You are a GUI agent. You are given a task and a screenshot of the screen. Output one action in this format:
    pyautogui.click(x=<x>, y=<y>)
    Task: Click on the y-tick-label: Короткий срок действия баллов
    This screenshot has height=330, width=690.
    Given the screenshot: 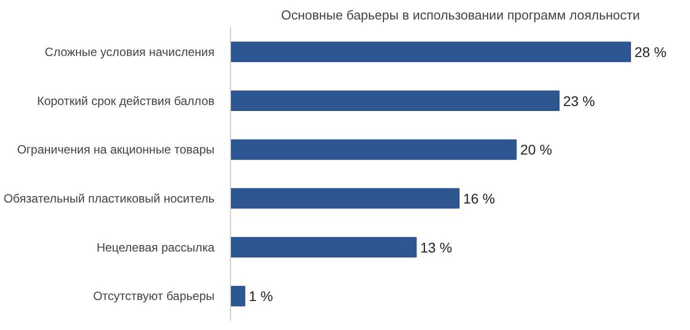 What is the action you would take?
    pyautogui.click(x=126, y=101)
    